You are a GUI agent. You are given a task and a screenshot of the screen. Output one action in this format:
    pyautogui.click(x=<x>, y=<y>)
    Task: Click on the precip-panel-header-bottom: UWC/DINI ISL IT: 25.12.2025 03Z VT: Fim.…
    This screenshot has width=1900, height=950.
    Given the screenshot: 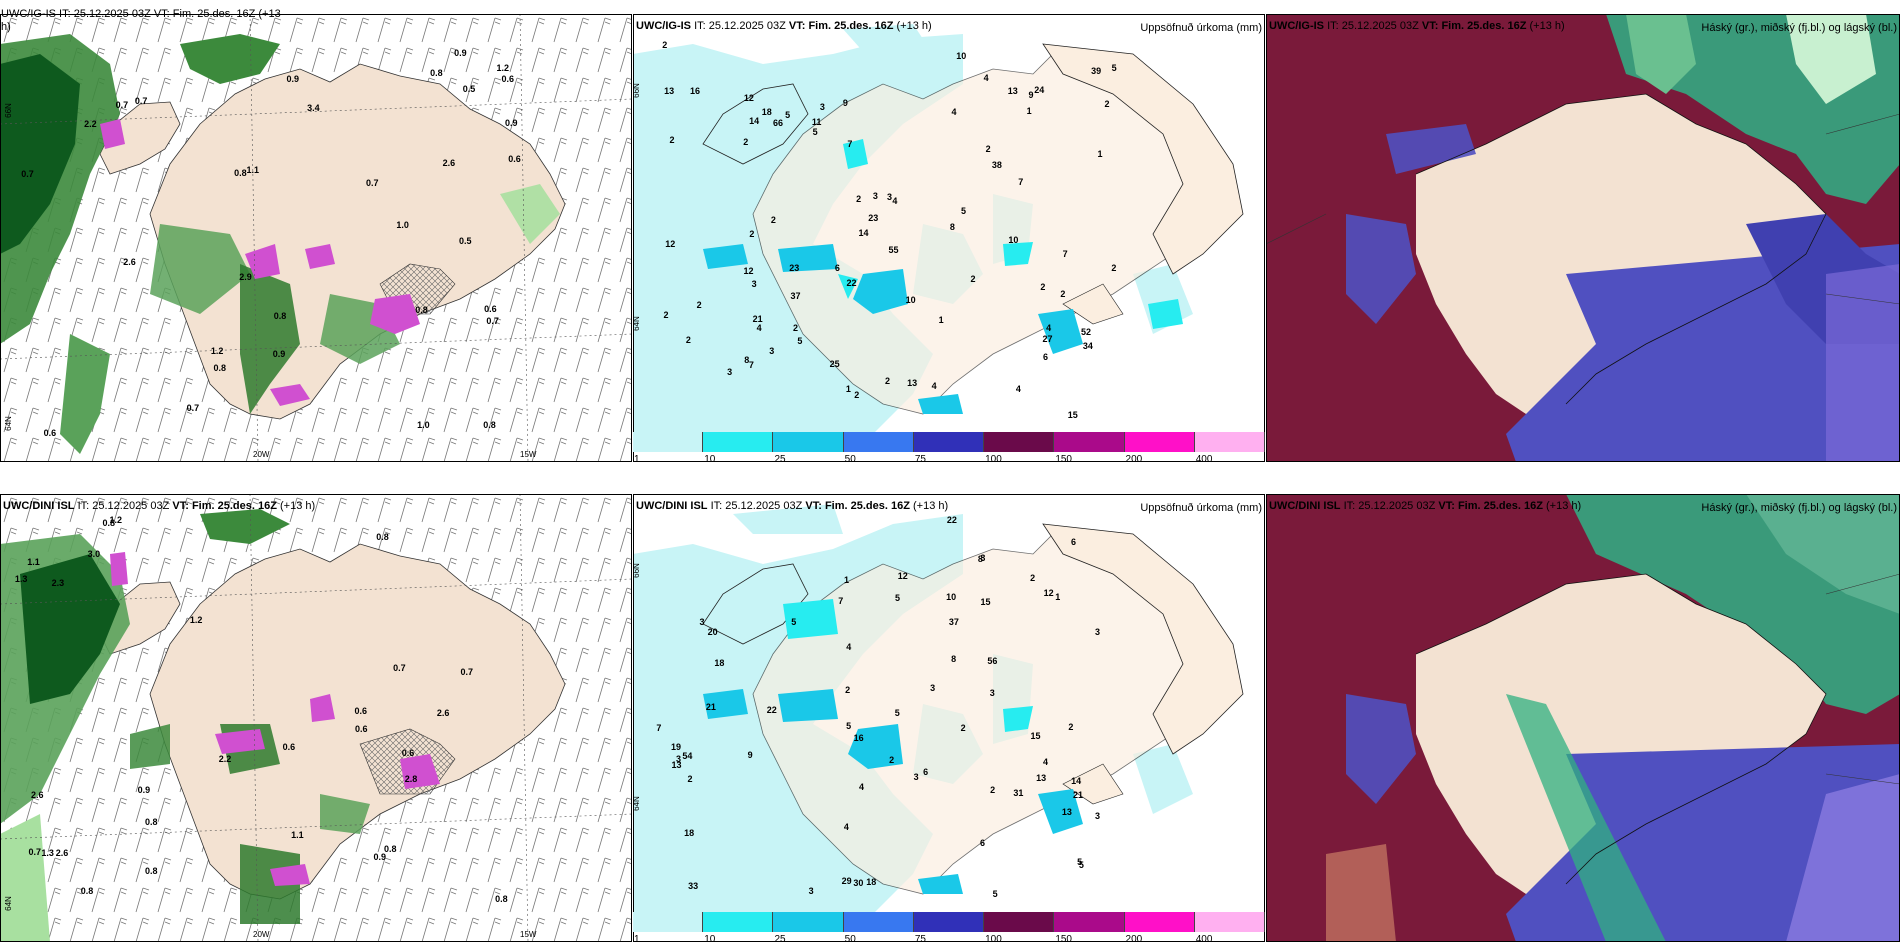 What is the action you would take?
    pyautogui.click(x=792, y=506)
    